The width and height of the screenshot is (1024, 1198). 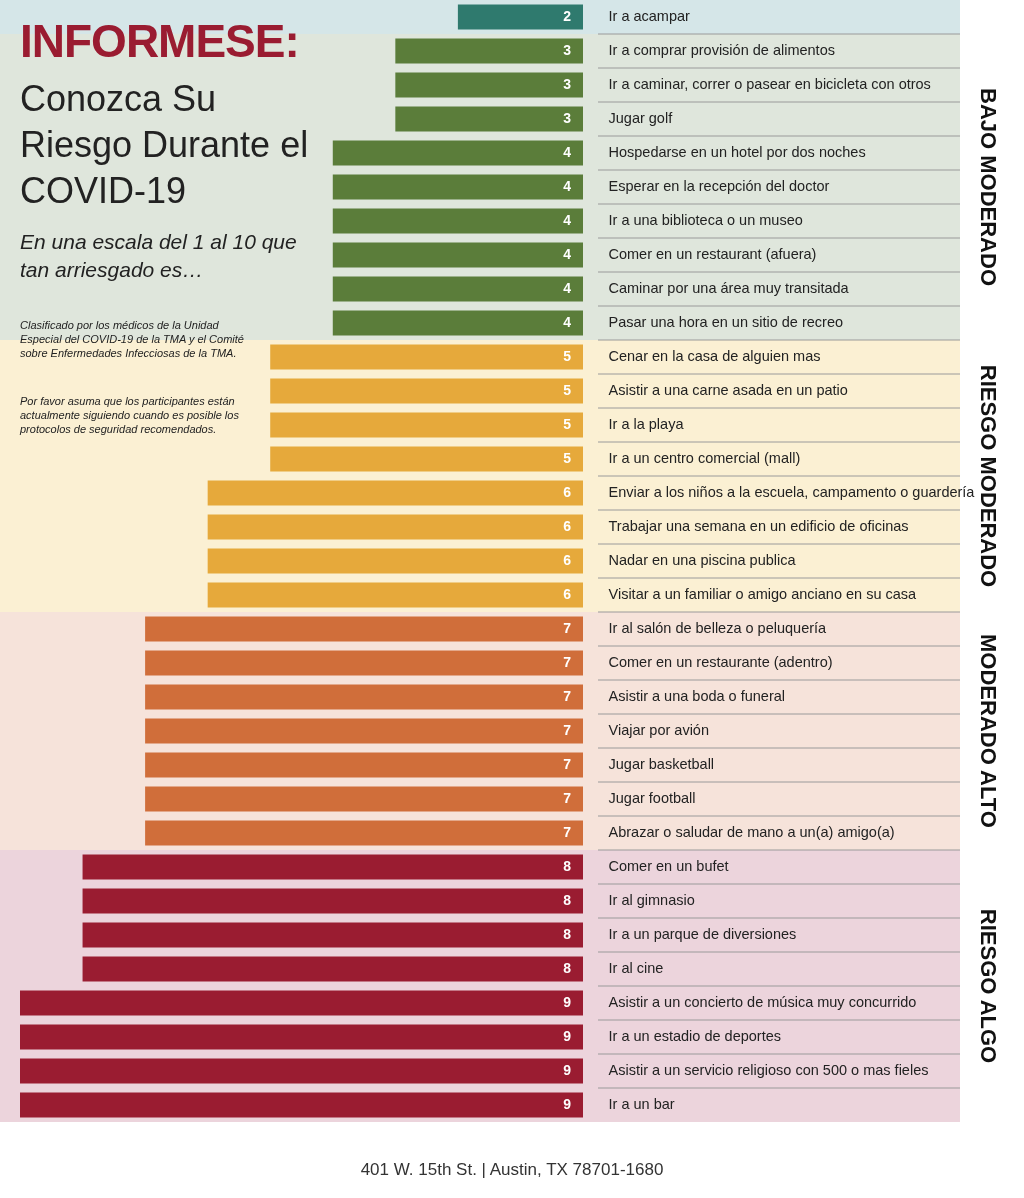 What do you see at coordinates (762, 1002) in the screenshot?
I see `y-tick-label: Asistir a un concierto de música muy concurrido` at bounding box center [762, 1002].